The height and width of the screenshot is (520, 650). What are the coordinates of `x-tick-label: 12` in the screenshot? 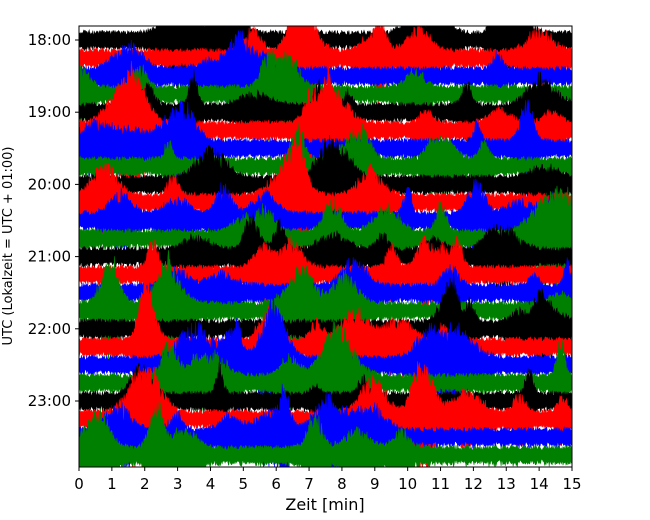 It's located at (473, 484).